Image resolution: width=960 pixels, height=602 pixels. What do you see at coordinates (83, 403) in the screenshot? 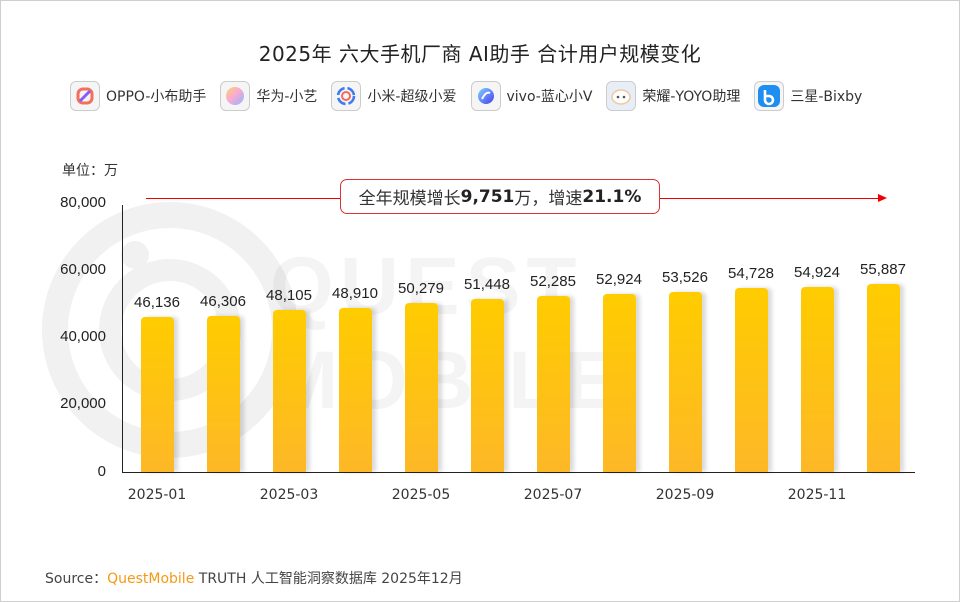
I see `y-tick: 20,000` at bounding box center [83, 403].